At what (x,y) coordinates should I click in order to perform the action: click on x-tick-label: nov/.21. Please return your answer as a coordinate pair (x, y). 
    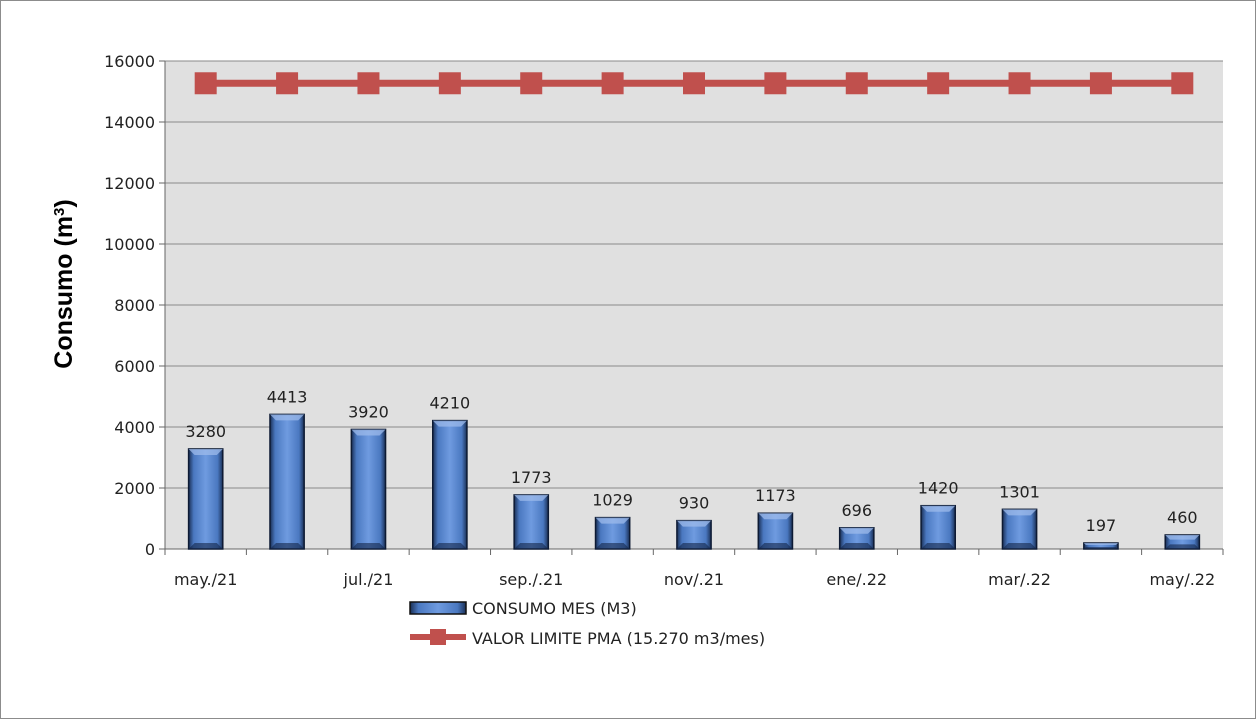
    Looking at the image, I should click on (694, 579).